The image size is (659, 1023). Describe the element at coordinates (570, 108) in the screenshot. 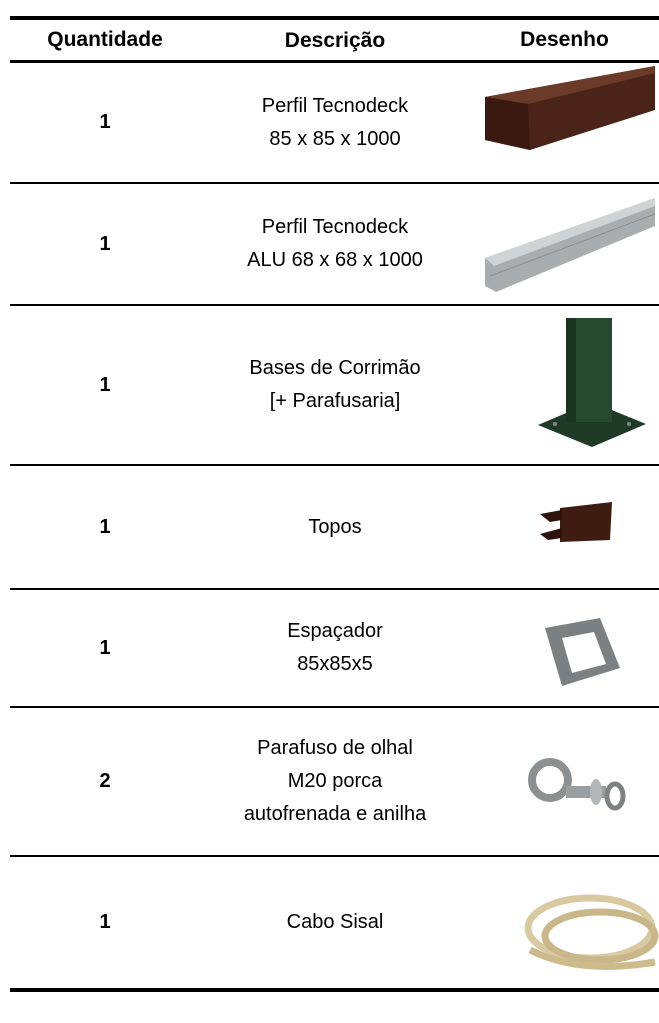

I see `beam-brown` at that location.